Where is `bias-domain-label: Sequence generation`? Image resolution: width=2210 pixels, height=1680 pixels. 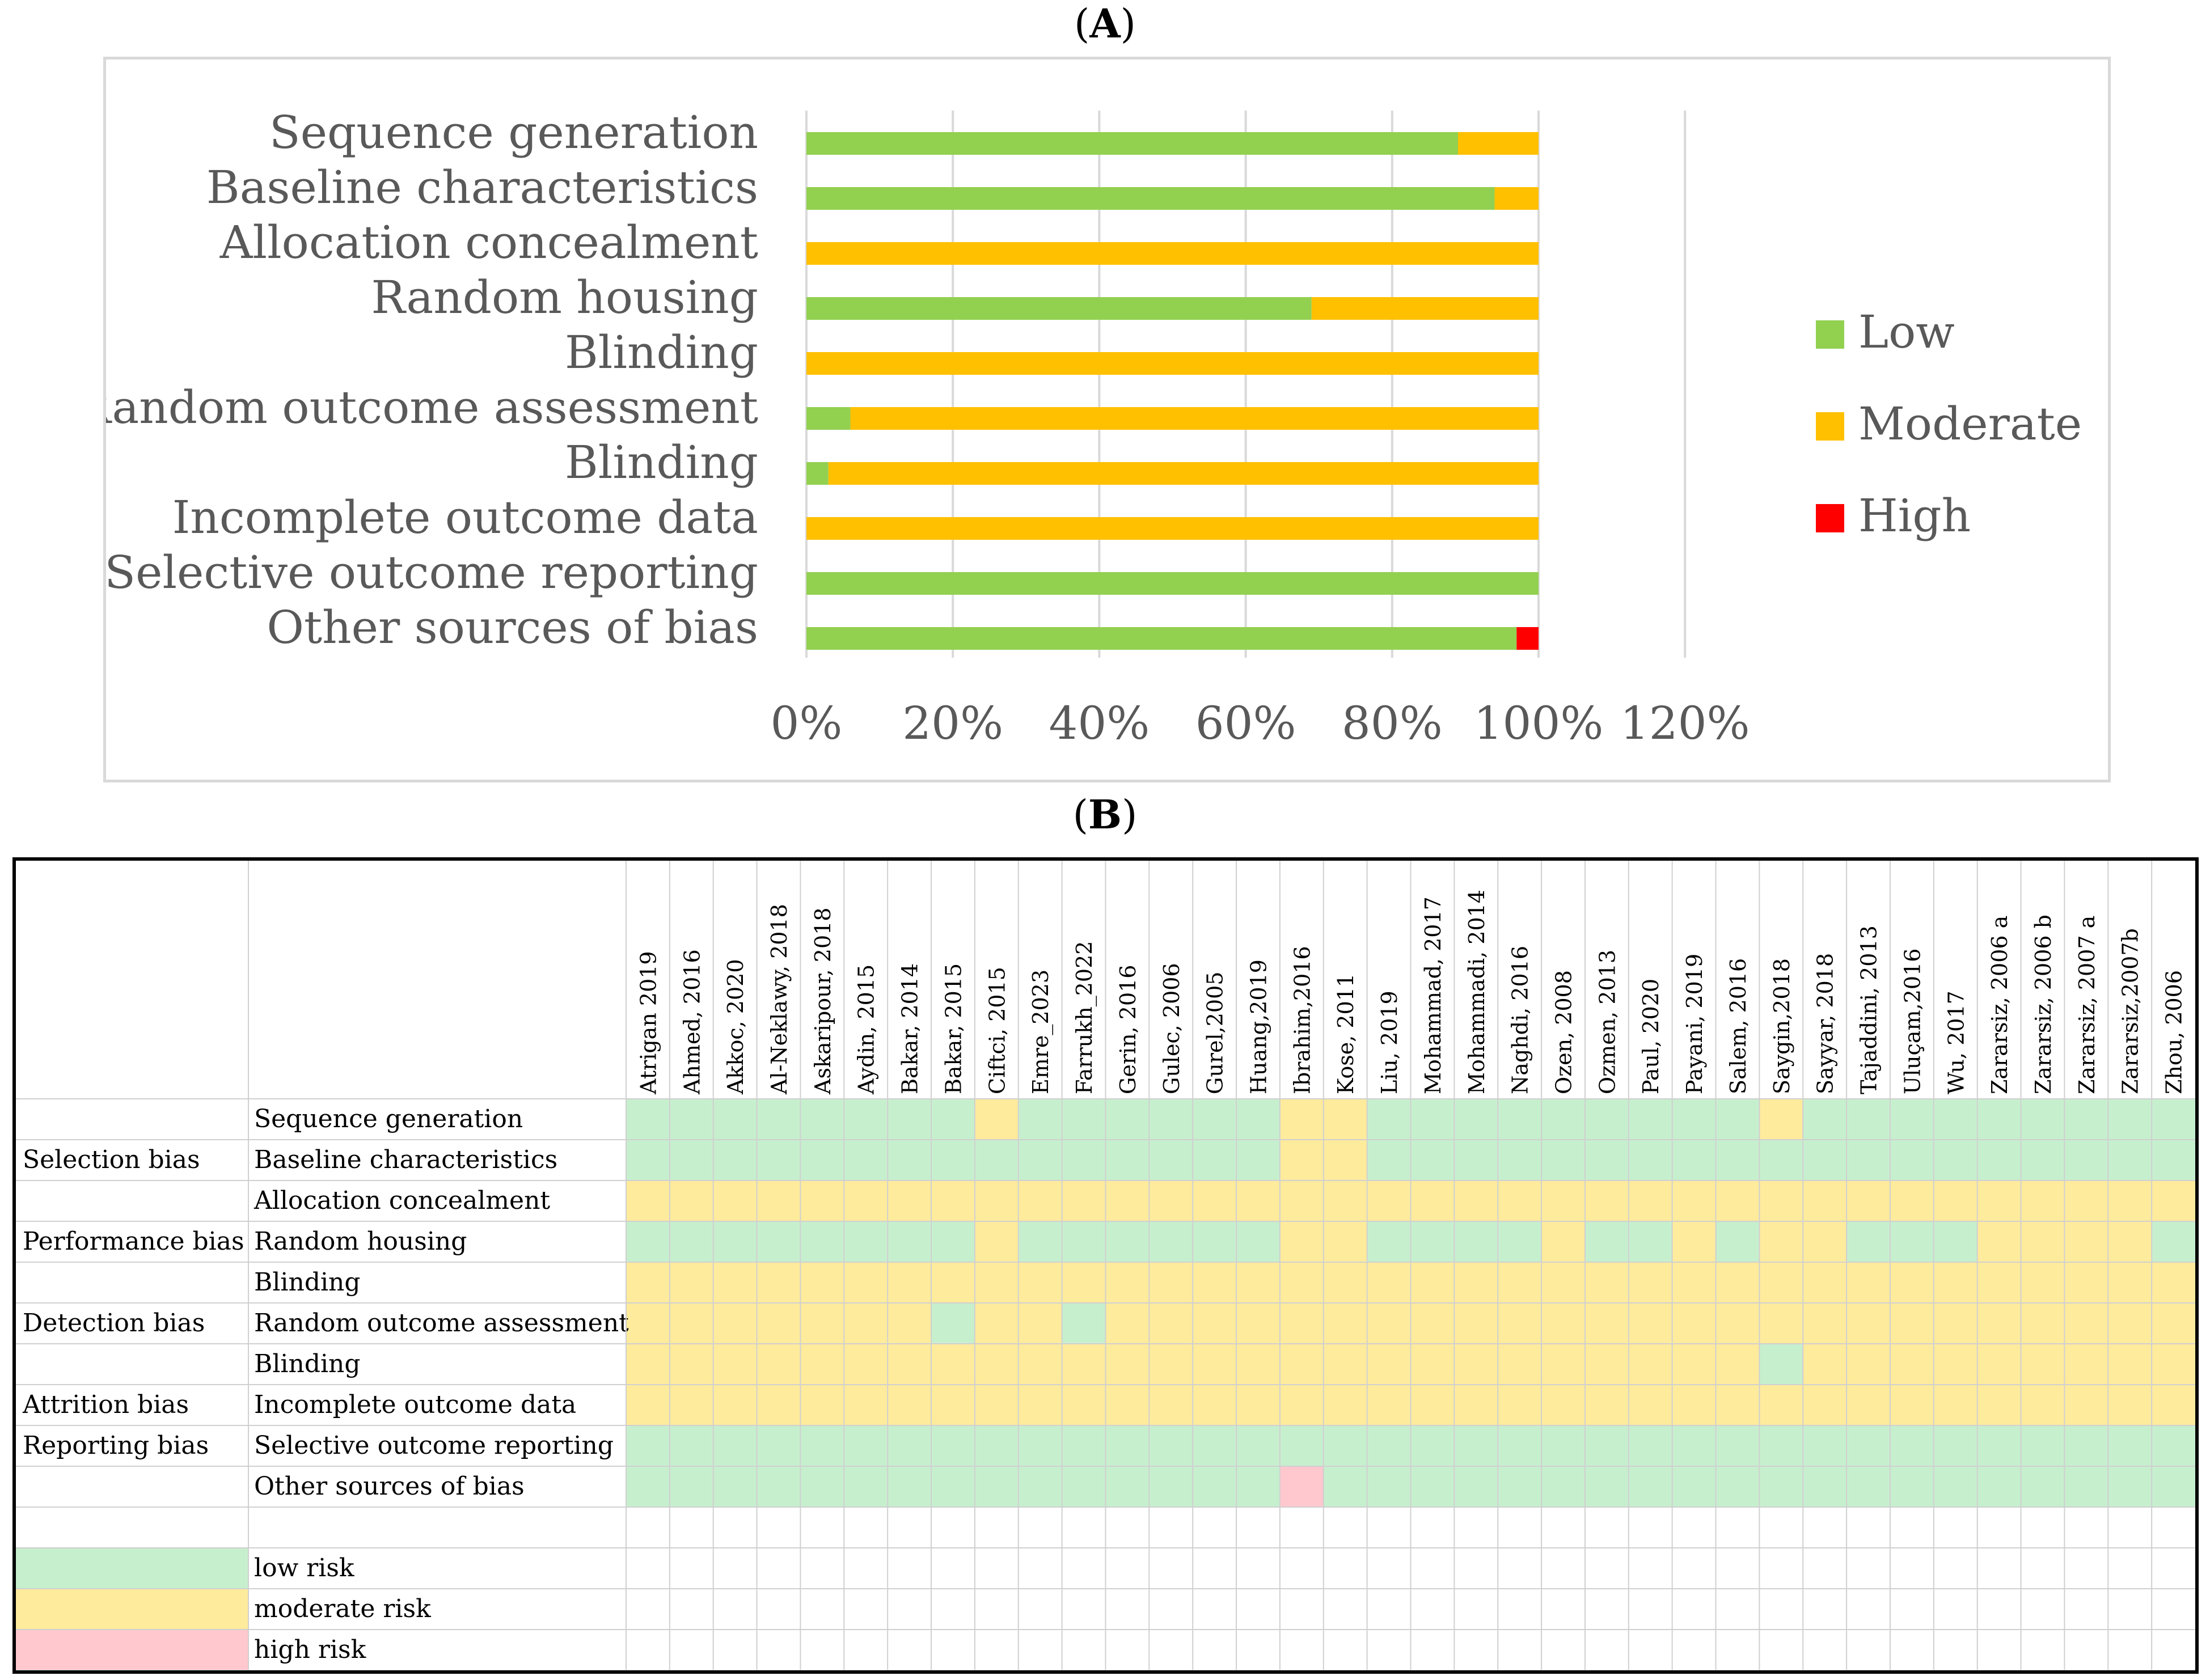
bias-domain-label: Sequence generation is located at coordinates (388, 1119).